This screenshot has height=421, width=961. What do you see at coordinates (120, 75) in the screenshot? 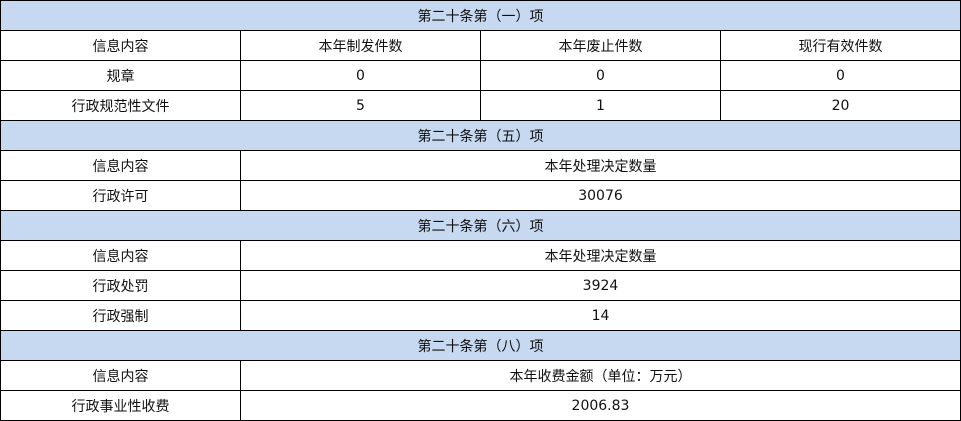
I see `table-row-cell: 规章` at bounding box center [120, 75].